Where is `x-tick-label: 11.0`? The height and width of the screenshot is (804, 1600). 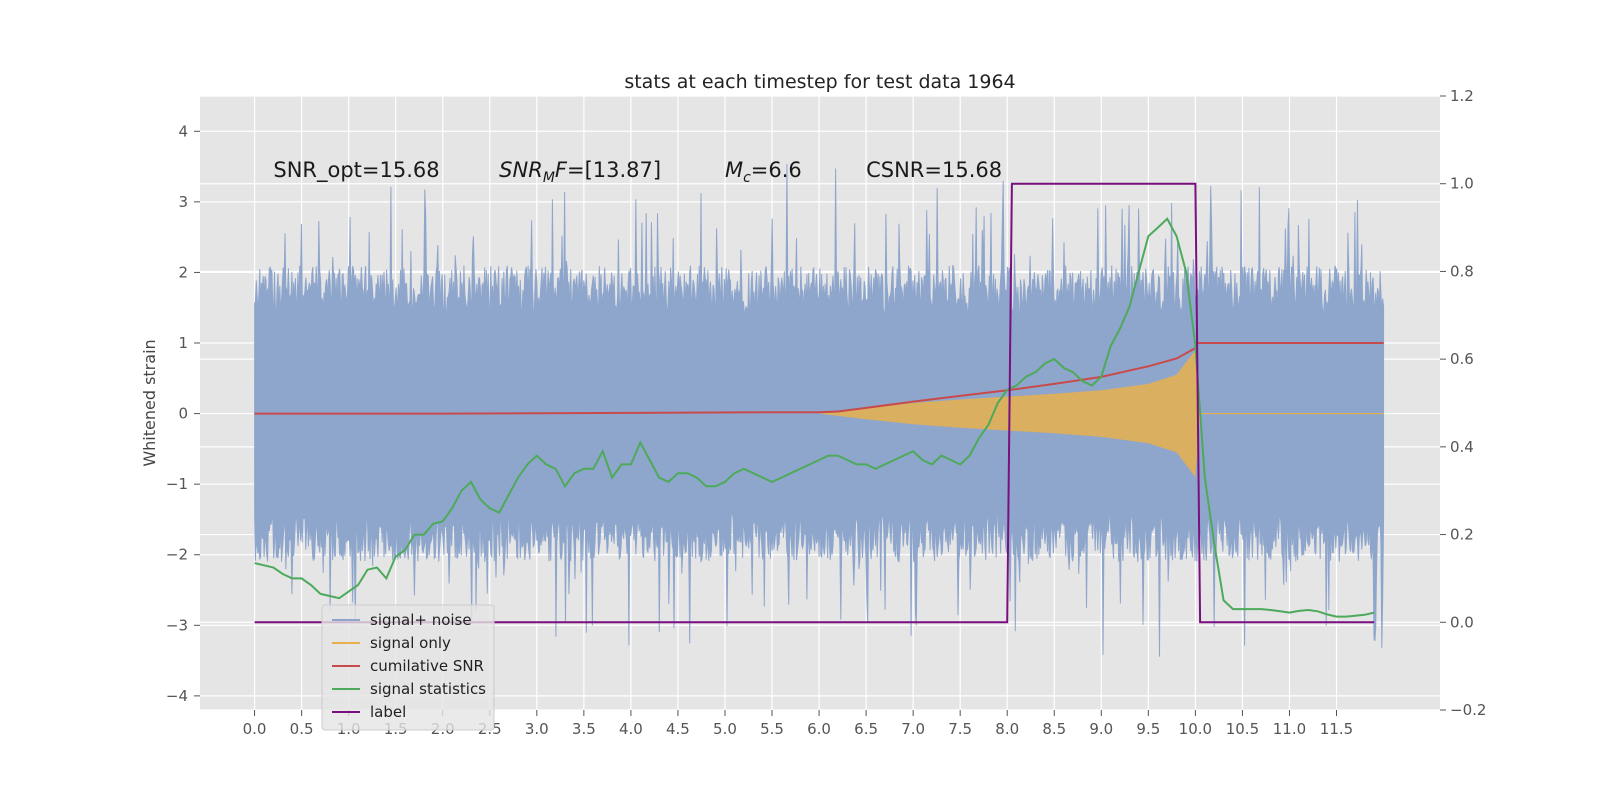
x-tick-label: 11.0 is located at coordinates (1289, 729).